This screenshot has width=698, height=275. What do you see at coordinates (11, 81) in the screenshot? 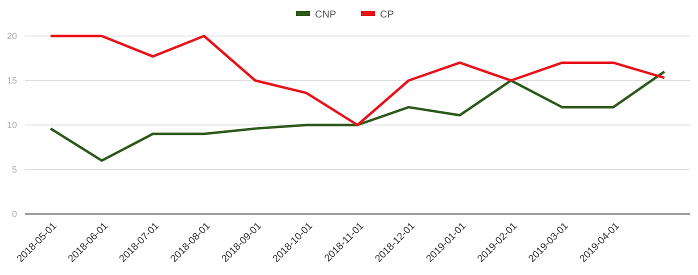
I see `y-tick-label: 15` at bounding box center [11, 81].